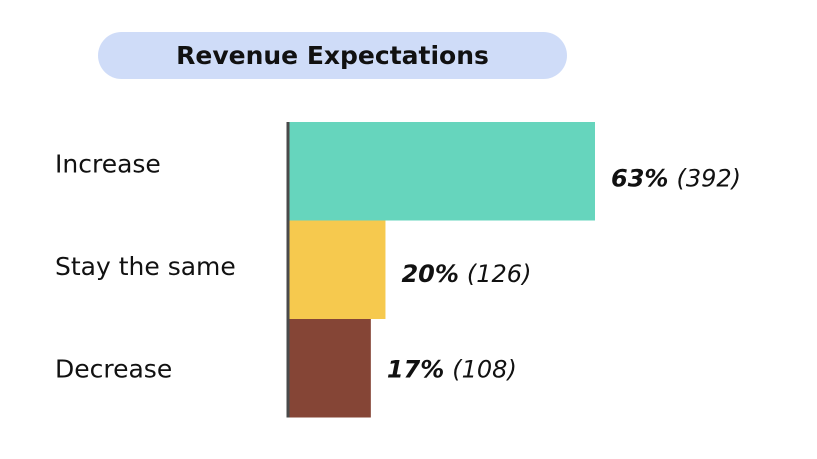 The image size is (817, 459). I want to click on bar-stay-the-same, so click(337, 269).